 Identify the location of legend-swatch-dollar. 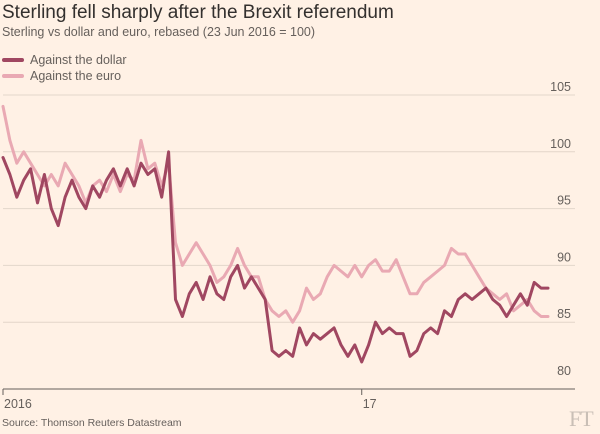
(13, 60).